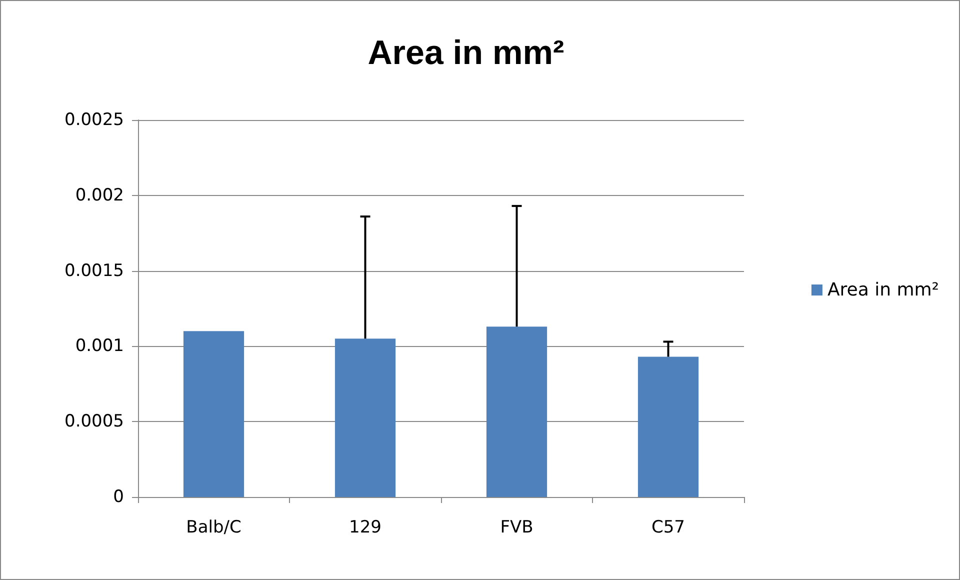 Image resolution: width=960 pixels, height=580 pixels. Describe the element at coordinates (94, 422) in the screenshot. I see `y-tick-label: 0.0005` at that location.